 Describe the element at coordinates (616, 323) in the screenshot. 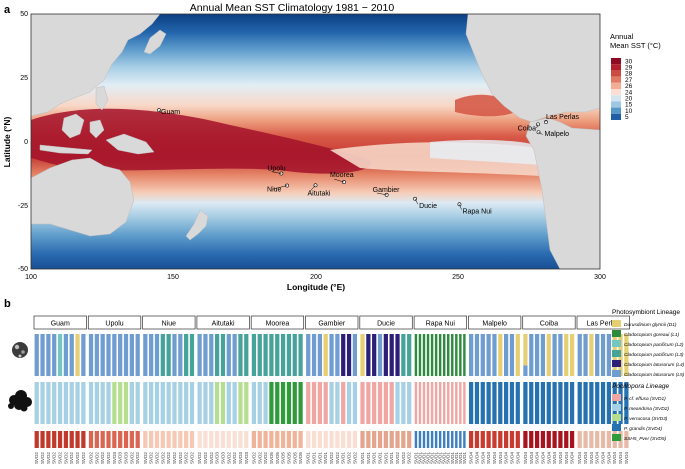

I see `photosymbiont-legend-swatch` at that location.